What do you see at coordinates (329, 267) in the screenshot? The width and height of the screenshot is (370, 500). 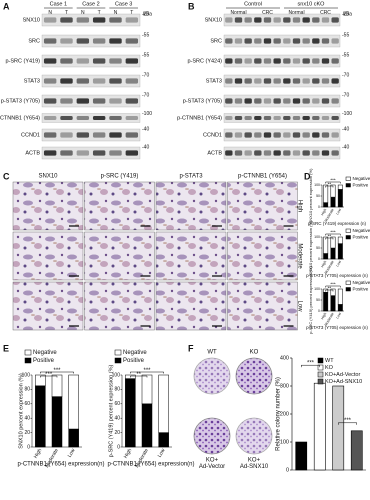 I see `x-tick-label: Moderate` at bounding box center [329, 267].